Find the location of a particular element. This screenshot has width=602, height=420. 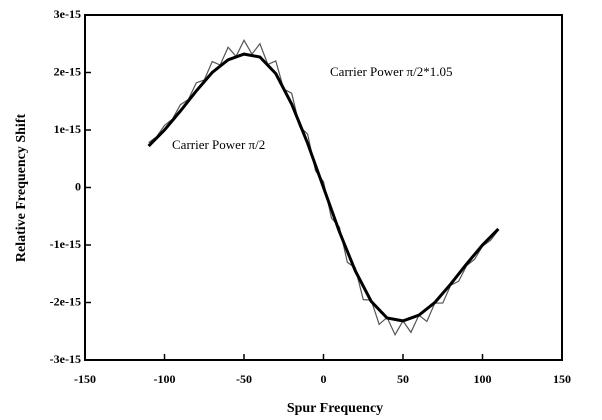

y-tick-label: 3e-15 is located at coordinates (67, 14).